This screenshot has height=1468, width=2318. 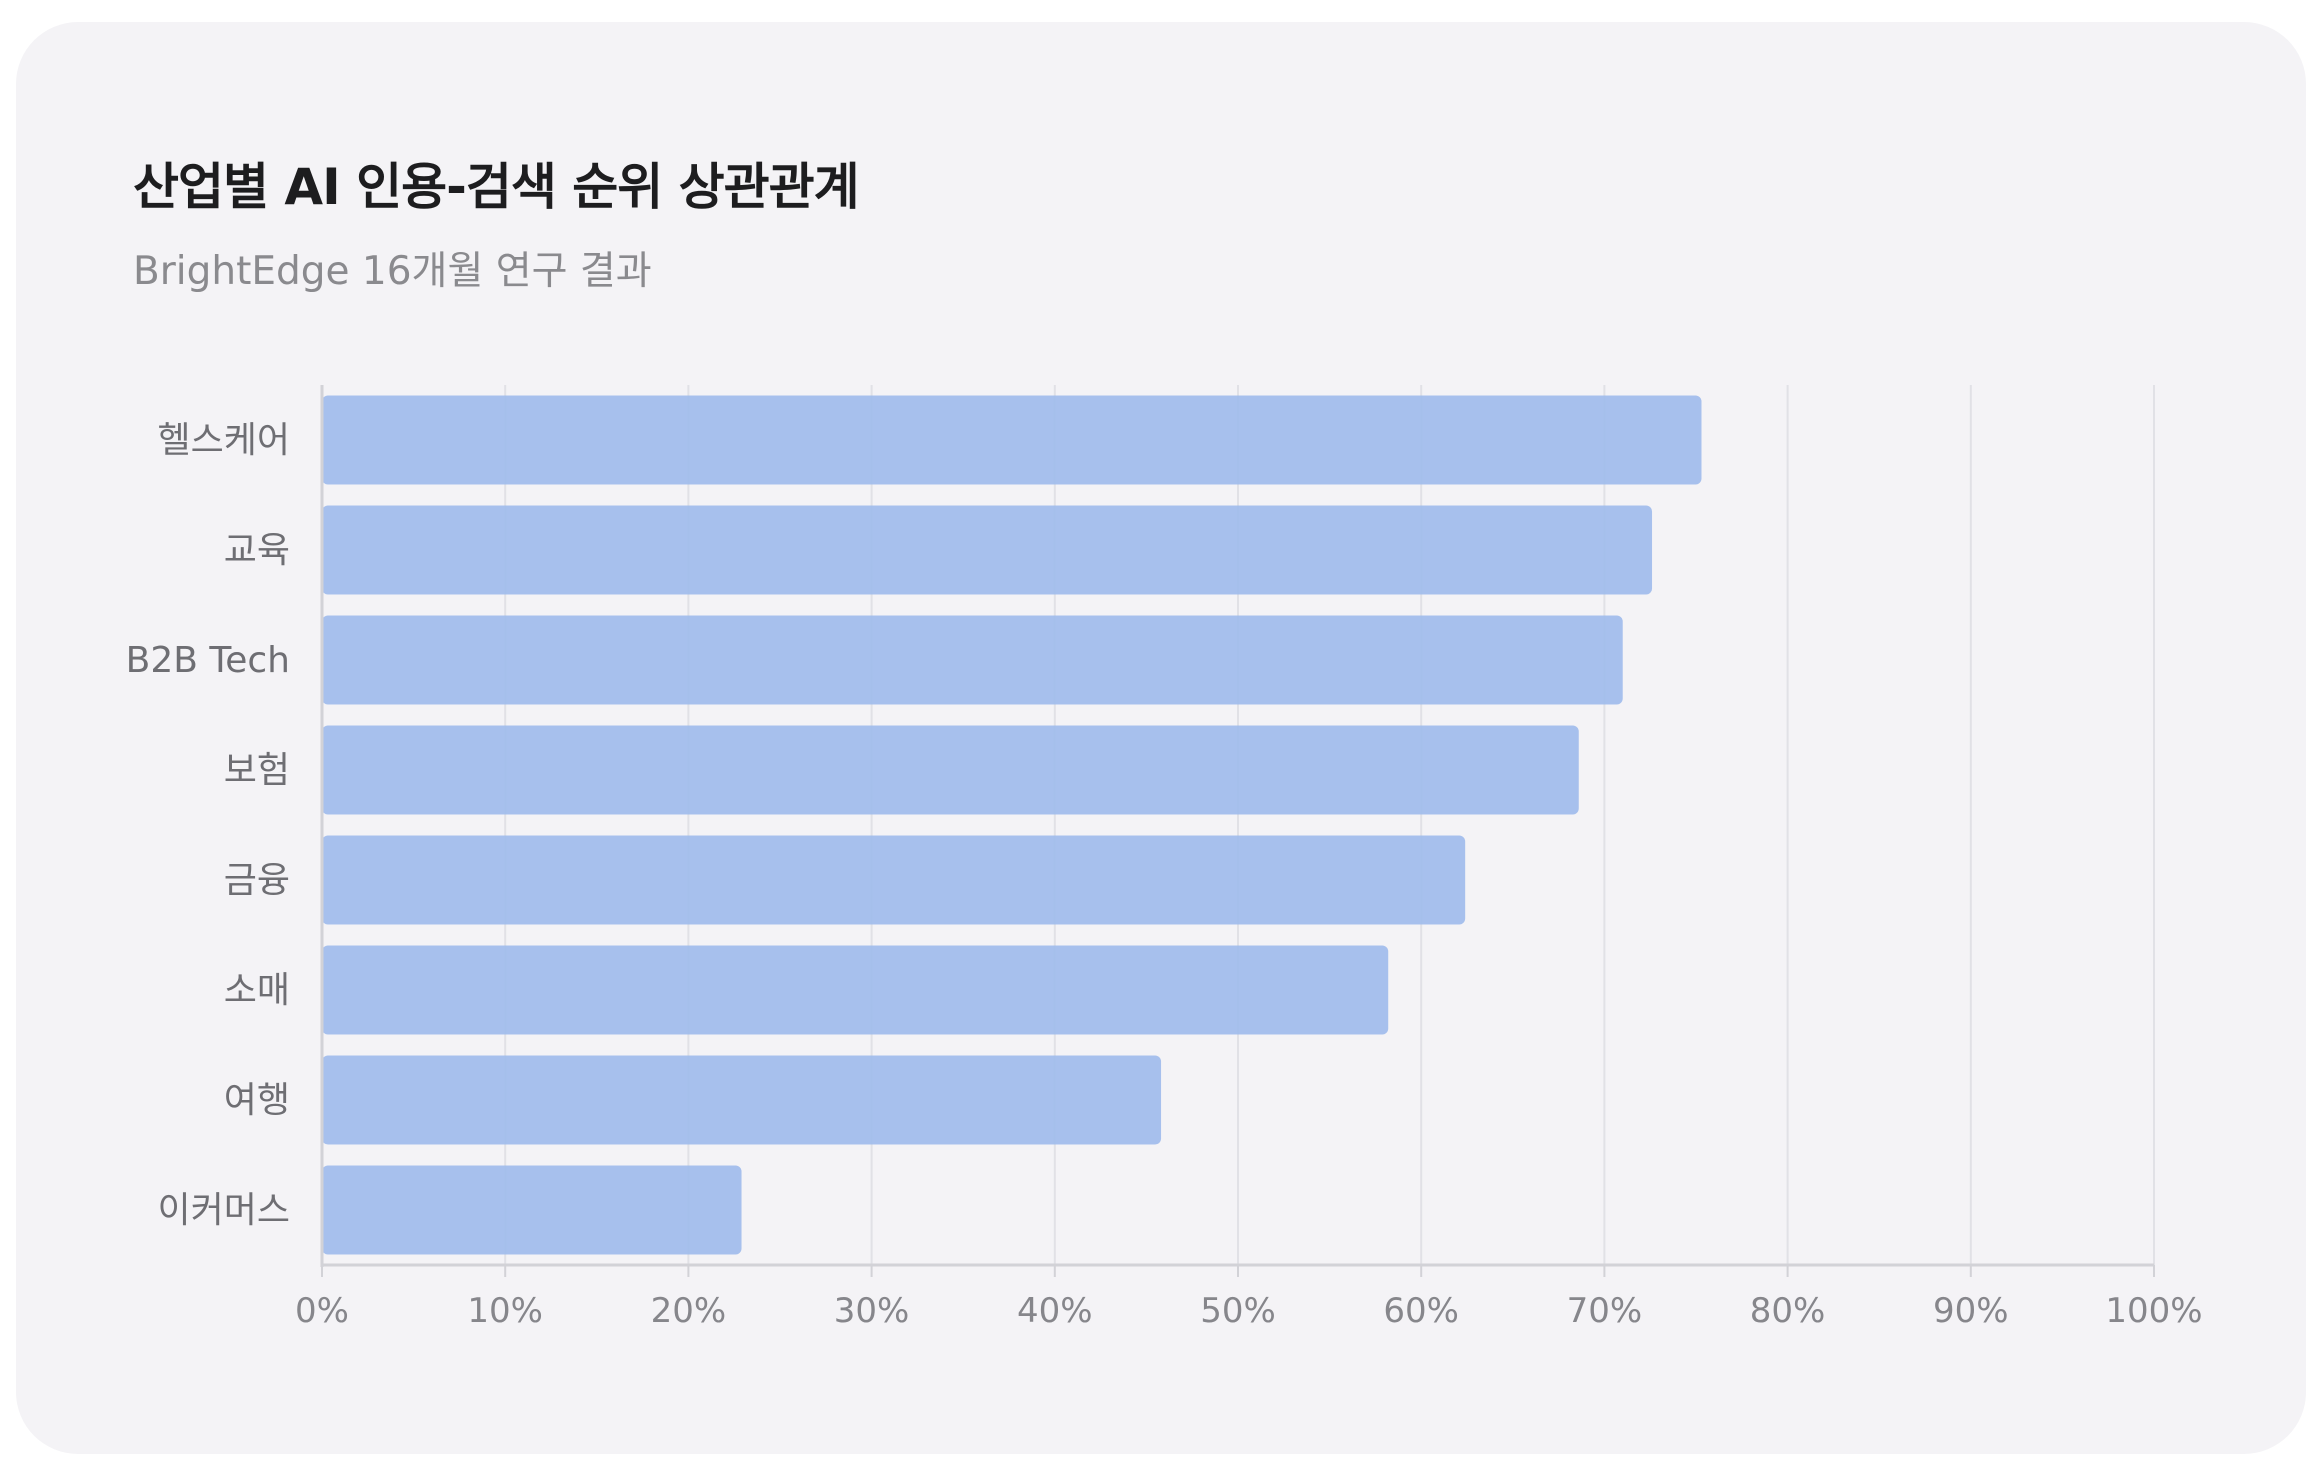 I want to click on category-label: 보험, so click(x=257, y=770).